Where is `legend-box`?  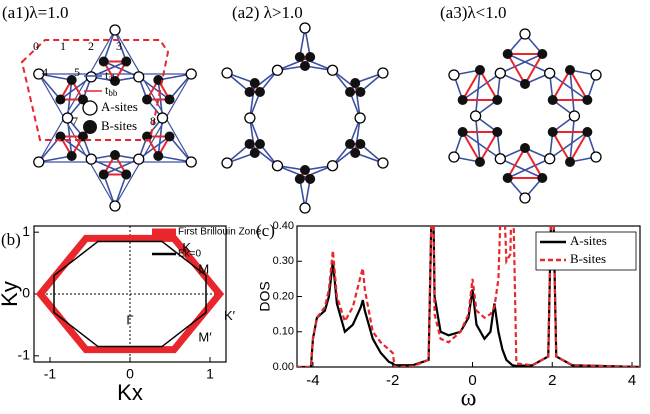 legend-box is located at coordinates (586, 251).